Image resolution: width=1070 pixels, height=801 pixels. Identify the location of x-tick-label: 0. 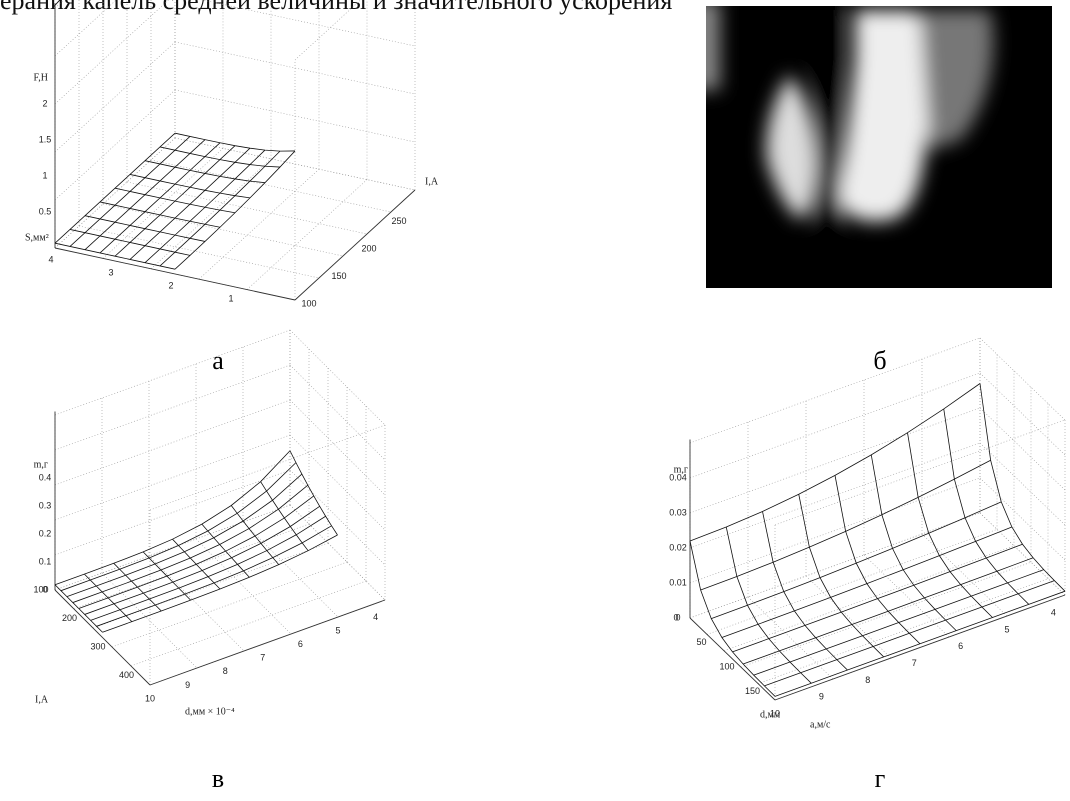
(675, 617).